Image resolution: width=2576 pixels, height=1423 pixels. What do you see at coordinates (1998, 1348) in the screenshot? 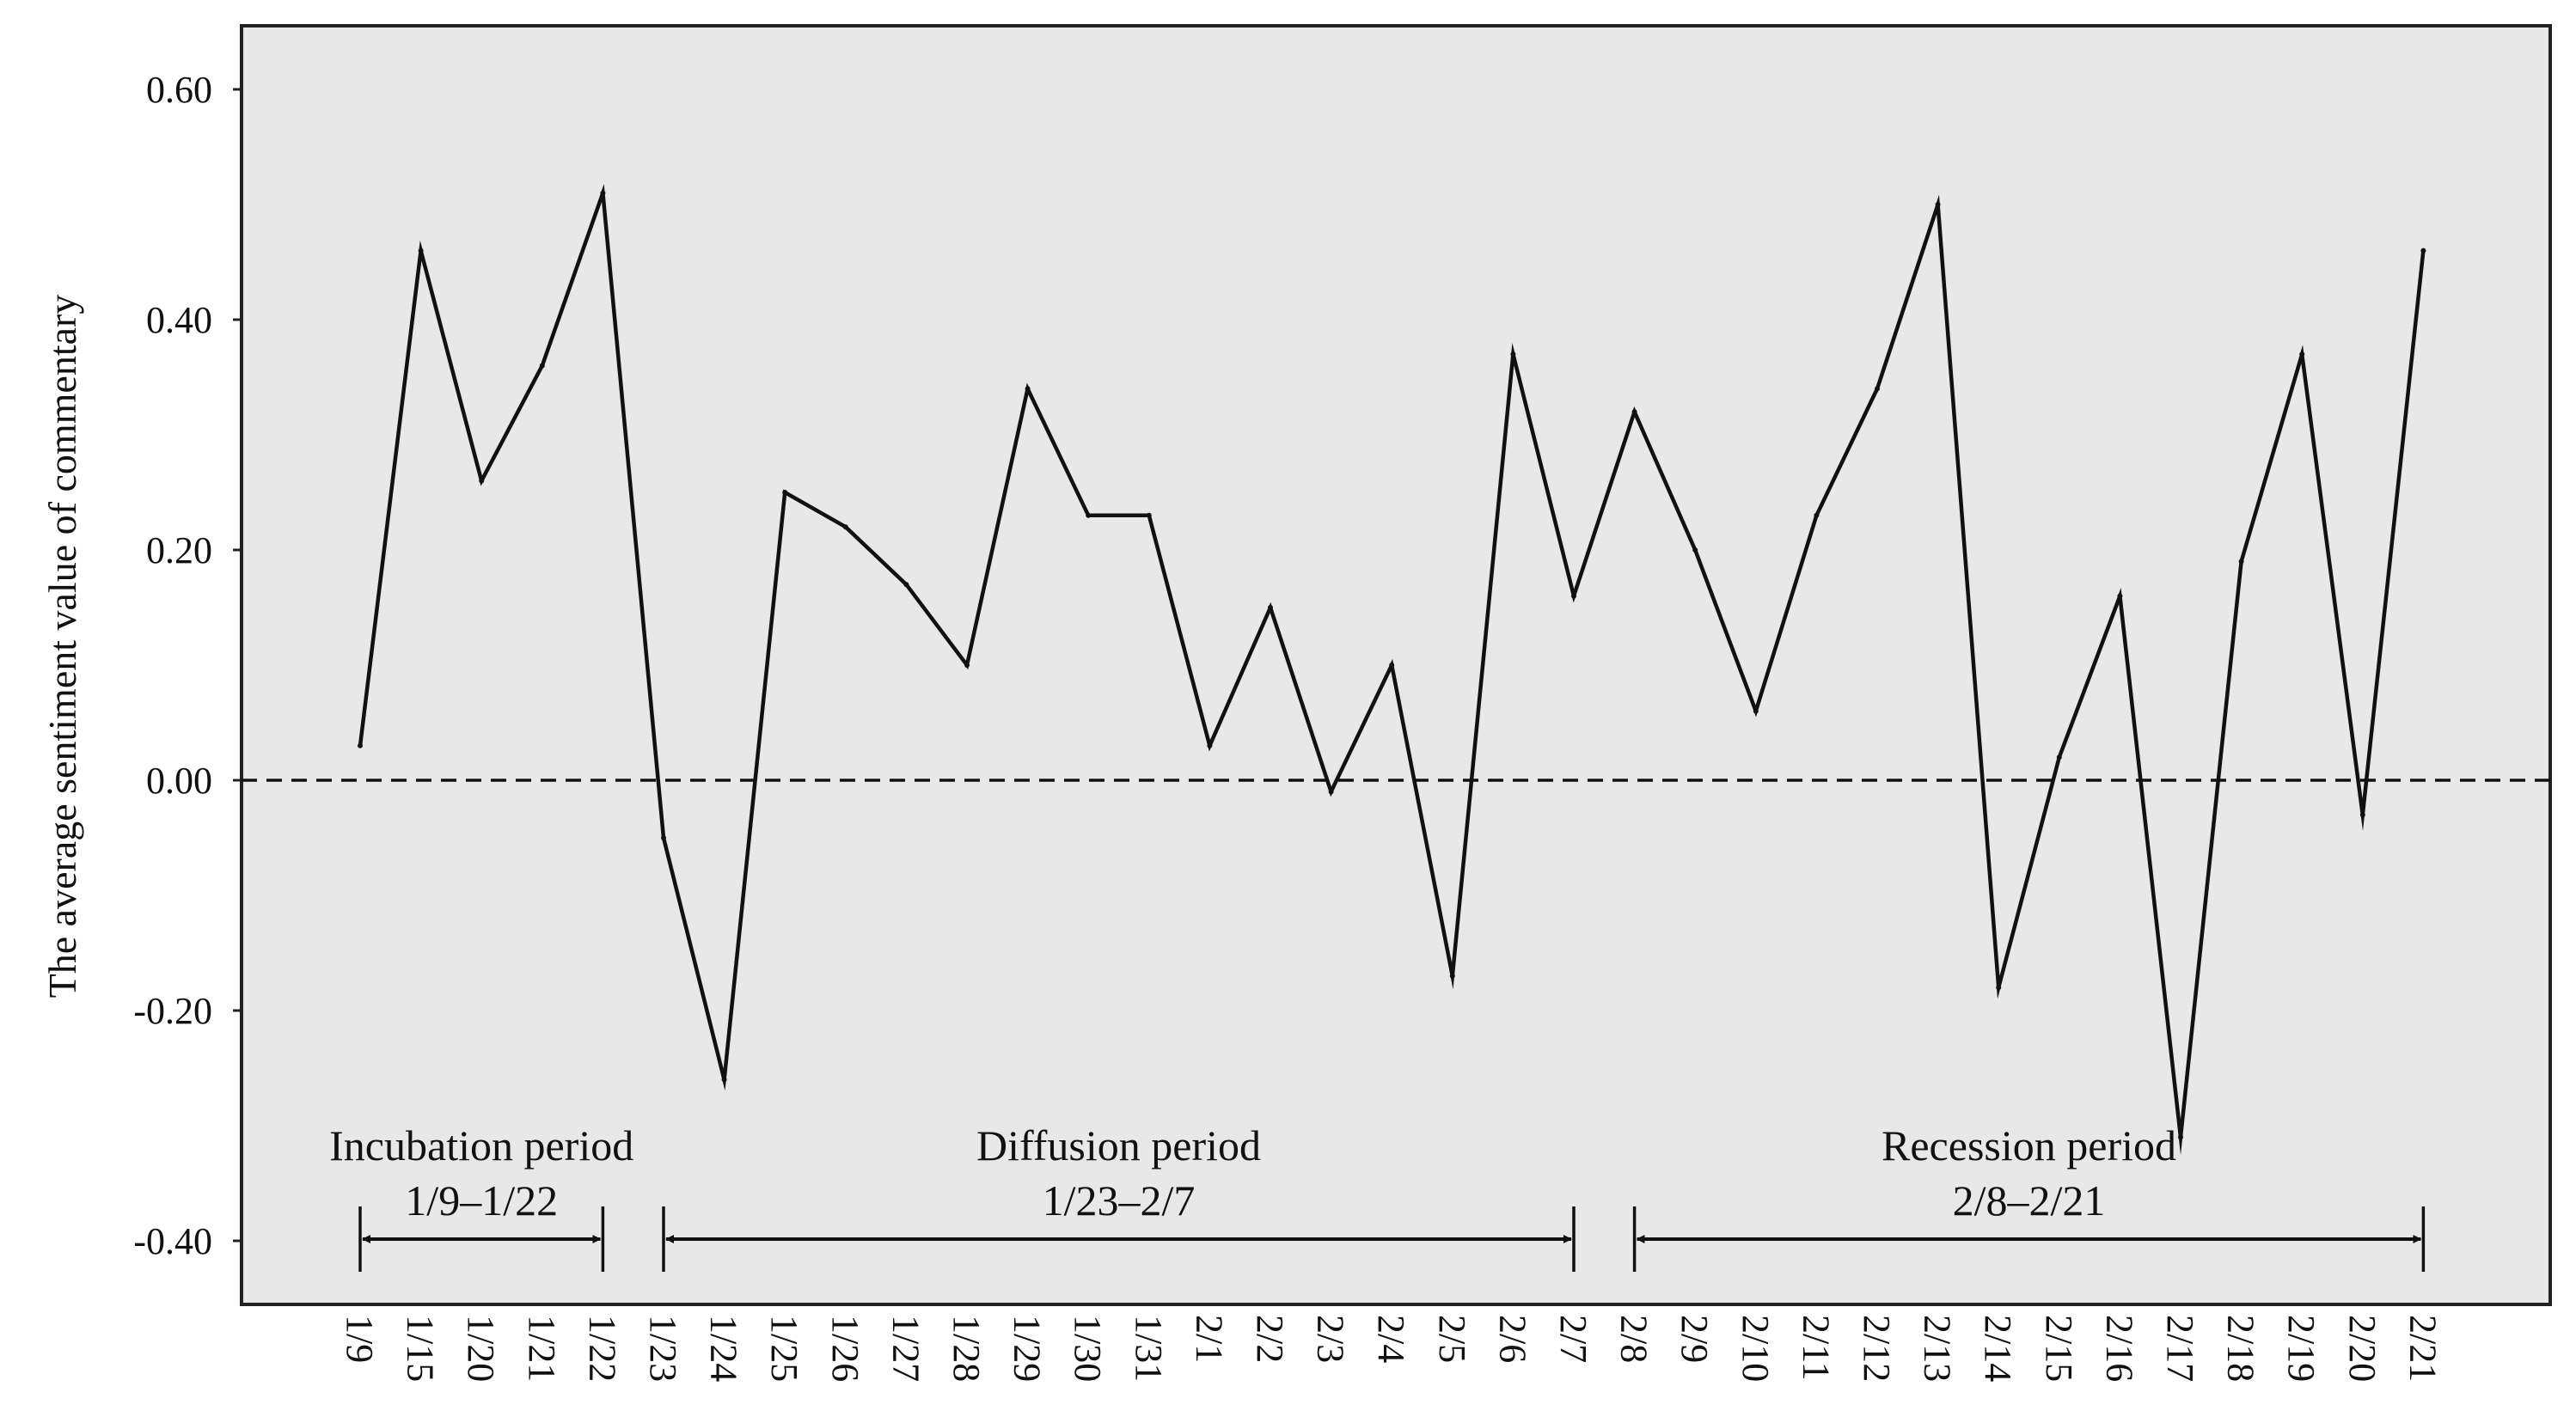
I see `x-tick-label: 2/14` at bounding box center [1998, 1348].